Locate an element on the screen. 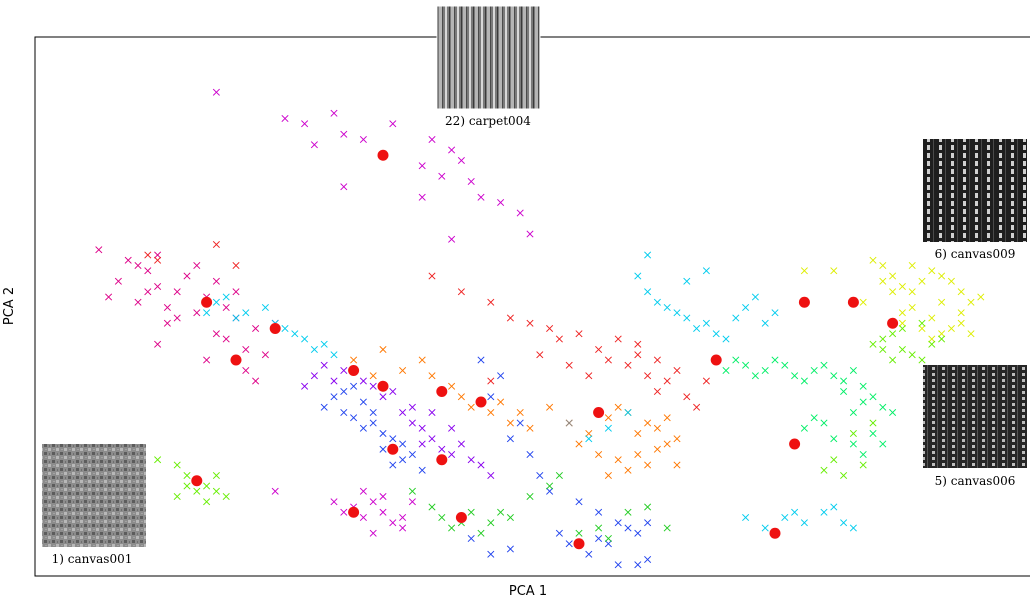  thumbnail-label-carpet004: 22) carpet004 is located at coordinates (488, 121).